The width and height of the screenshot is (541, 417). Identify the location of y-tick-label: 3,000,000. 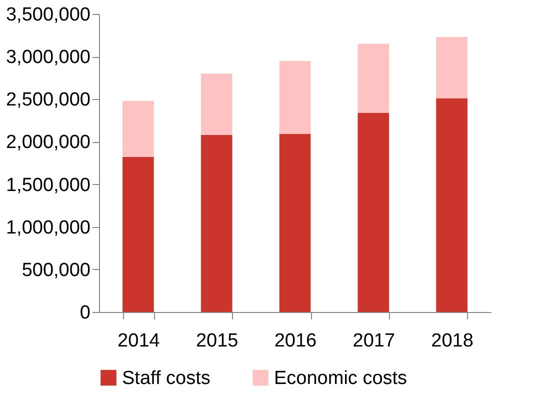
(48, 57).